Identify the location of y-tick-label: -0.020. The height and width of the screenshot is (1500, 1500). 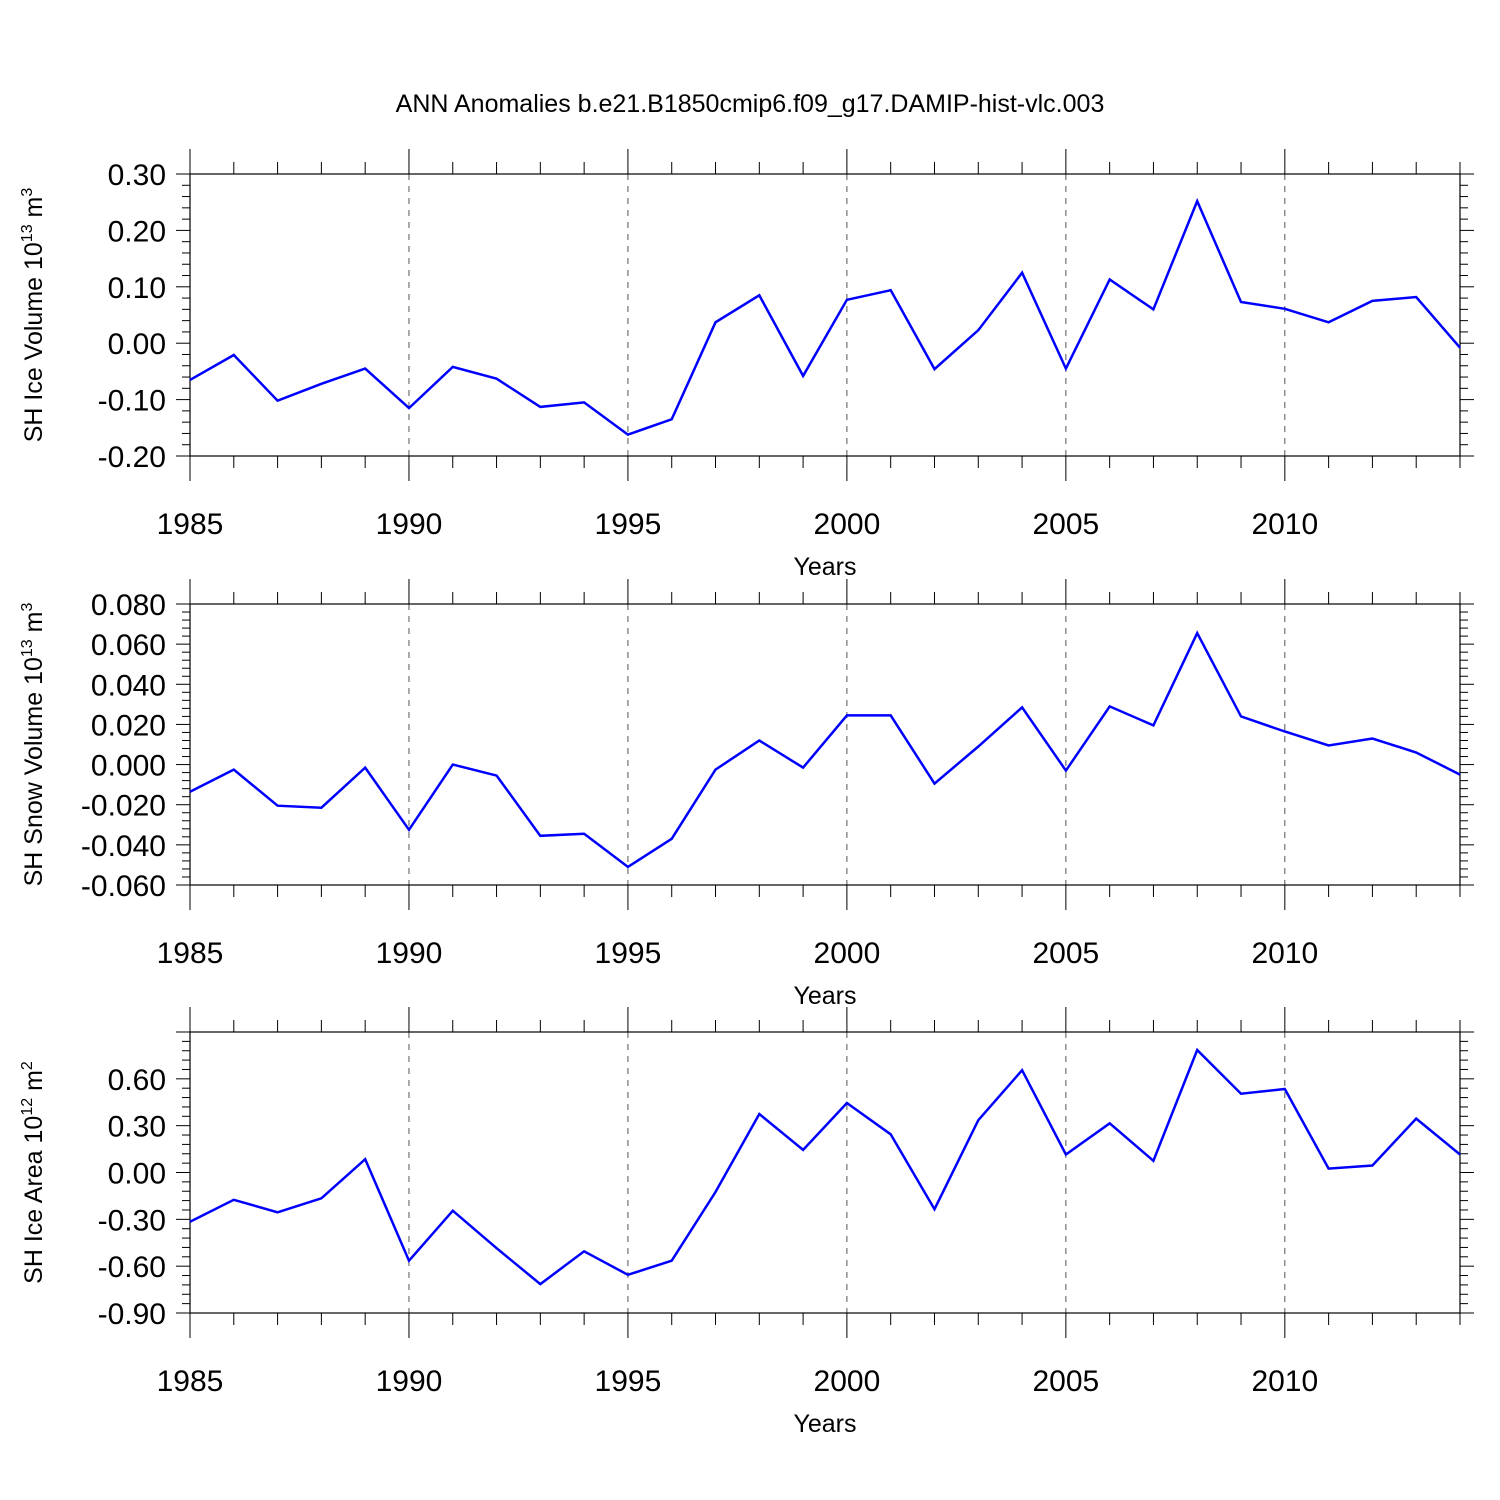
(123, 806).